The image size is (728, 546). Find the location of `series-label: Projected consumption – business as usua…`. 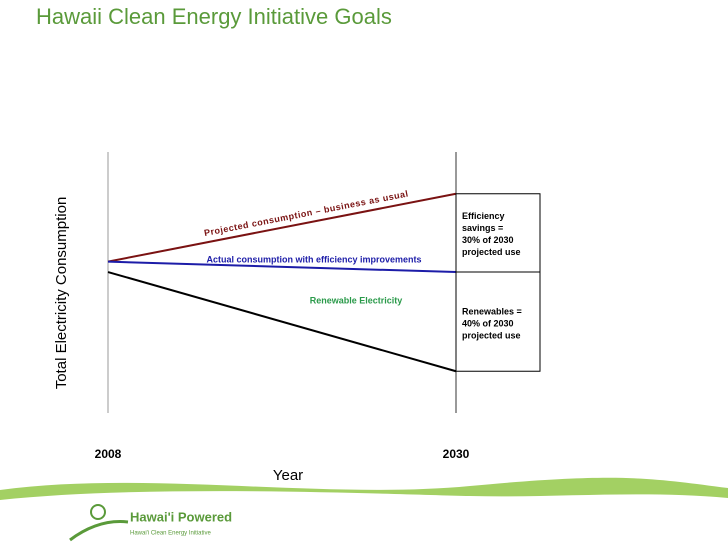

series-label: Projected consumption – business as usua… is located at coordinates (306, 214).